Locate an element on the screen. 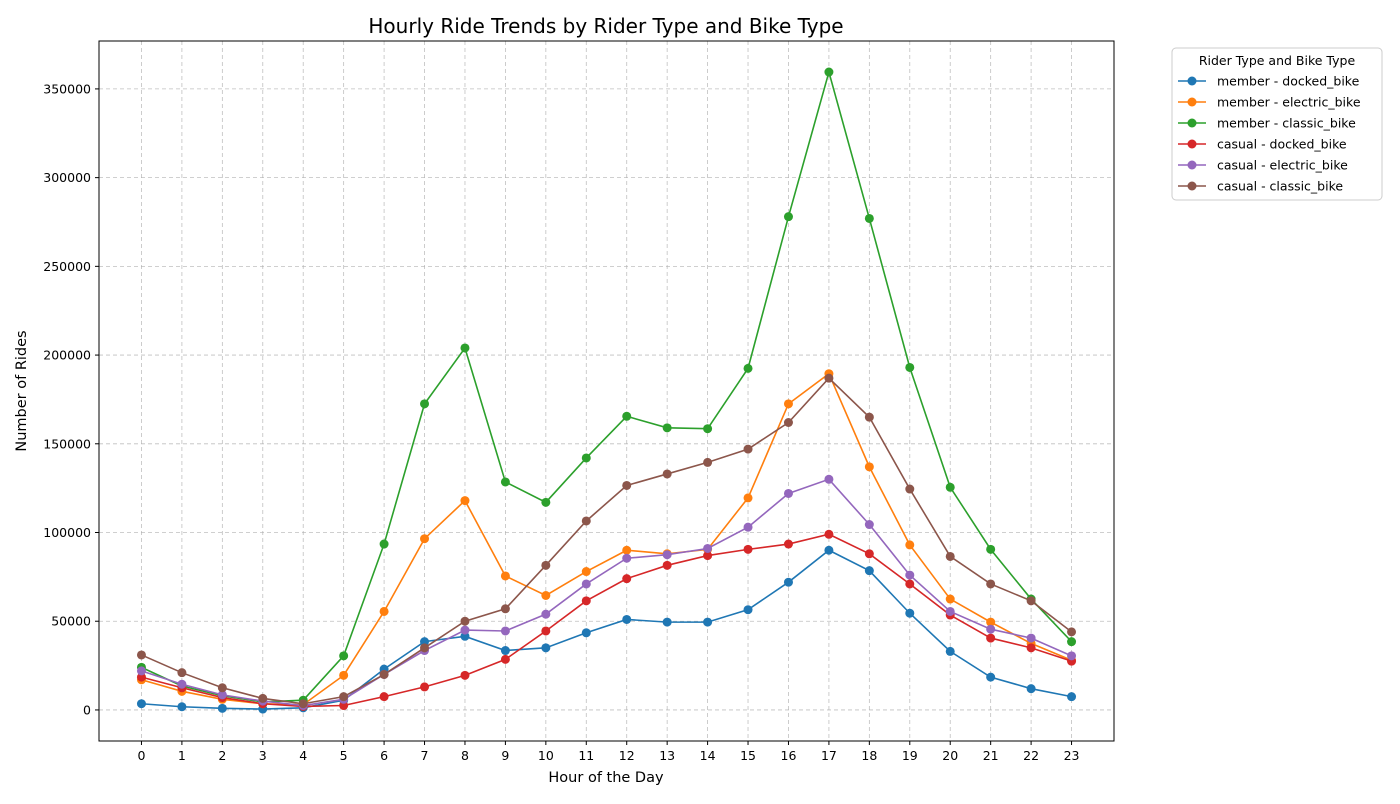 This screenshot has width=1400, height=804. x-tick-label: 3 is located at coordinates (263, 755).